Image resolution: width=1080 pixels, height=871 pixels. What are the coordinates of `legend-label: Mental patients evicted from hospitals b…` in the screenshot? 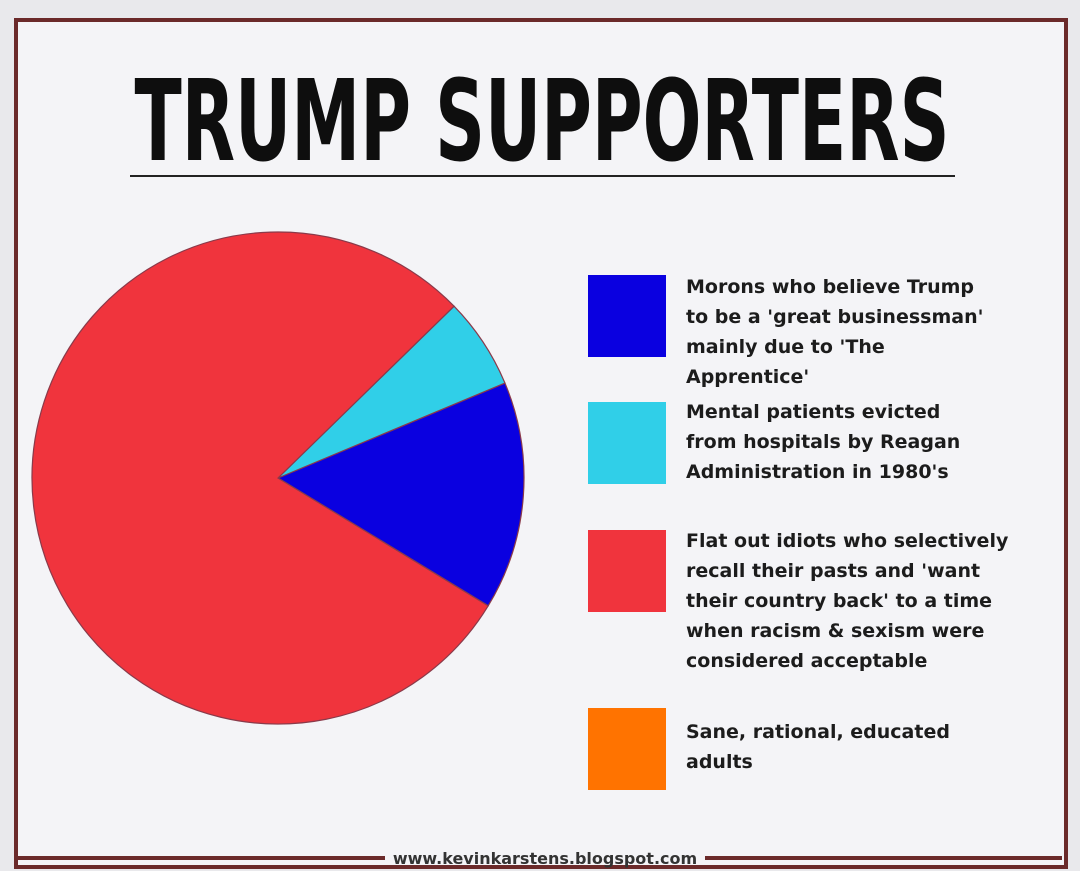 It's located at (823, 442).